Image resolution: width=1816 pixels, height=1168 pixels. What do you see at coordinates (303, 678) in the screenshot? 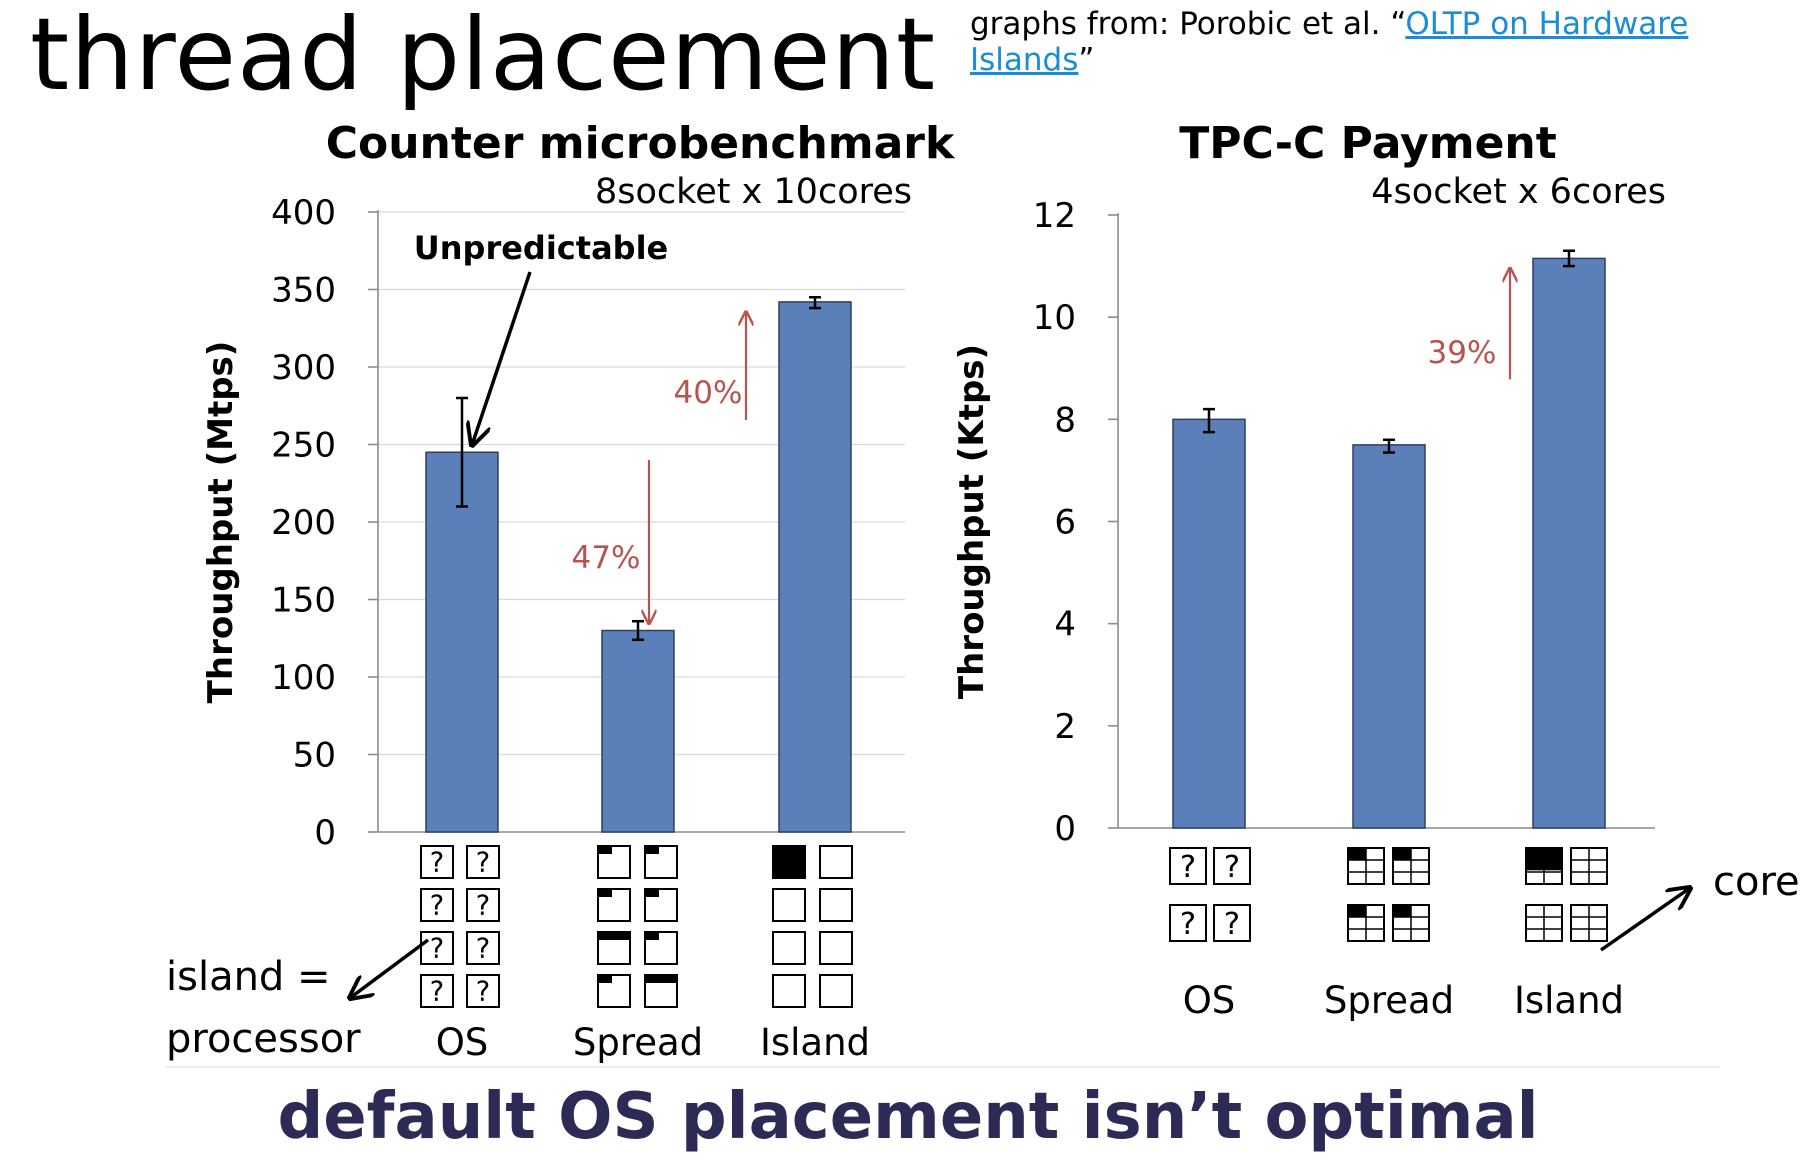
I see `chart1-ytick-label: 100` at bounding box center [303, 678].